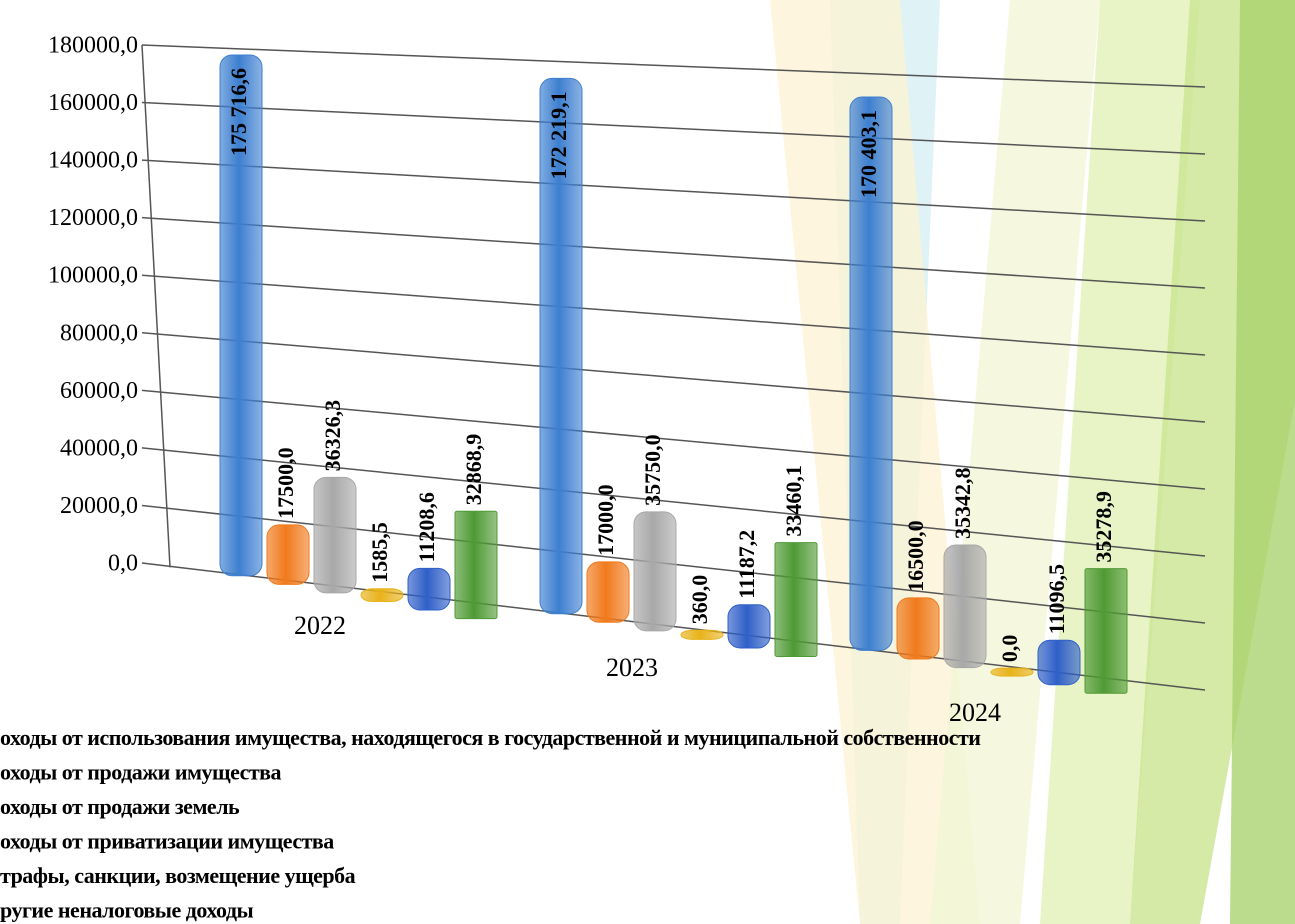 This screenshot has height=924, width=1295. I want to click on y-tick-label: 180000,0, so click(93, 46).